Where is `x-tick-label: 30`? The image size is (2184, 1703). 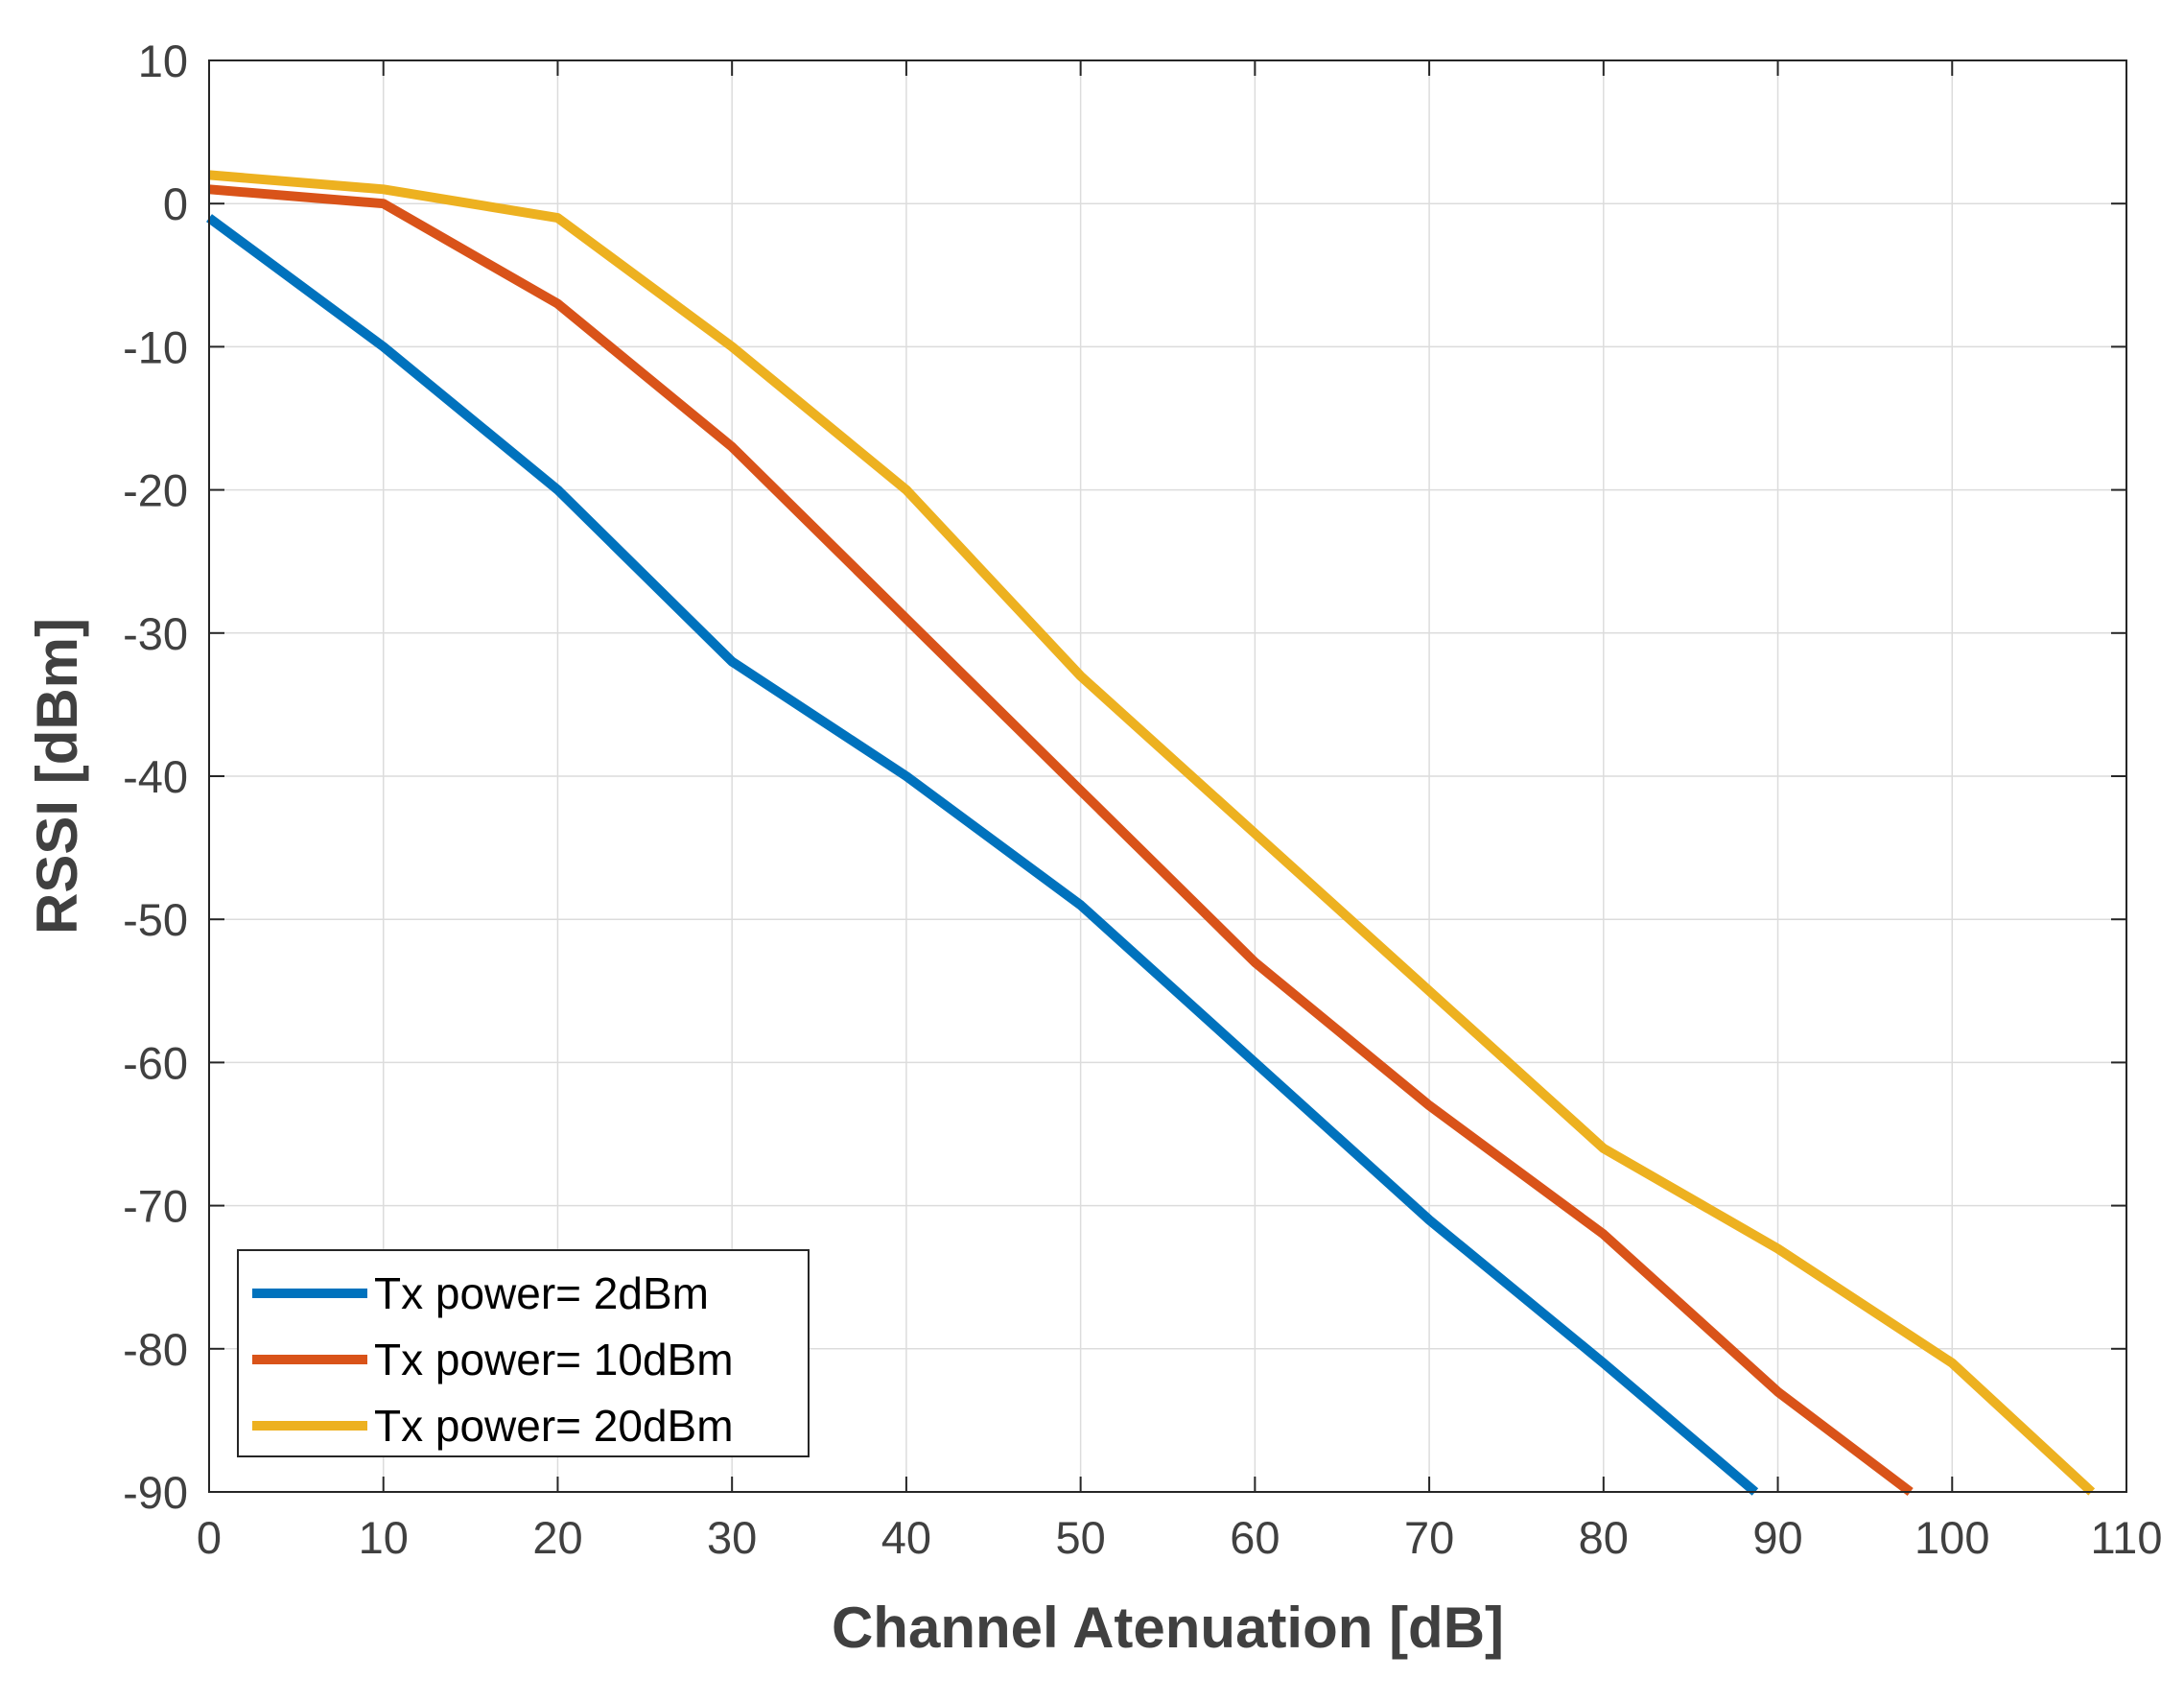
x-tick-label: 30 is located at coordinates (732, 1538).